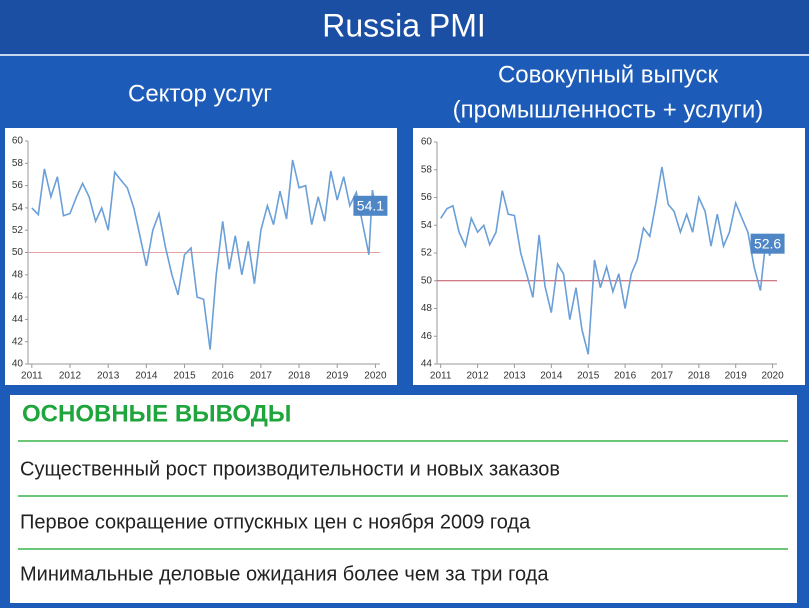  I want to click on subtitle: Сектор услуг, so click(200, 93).